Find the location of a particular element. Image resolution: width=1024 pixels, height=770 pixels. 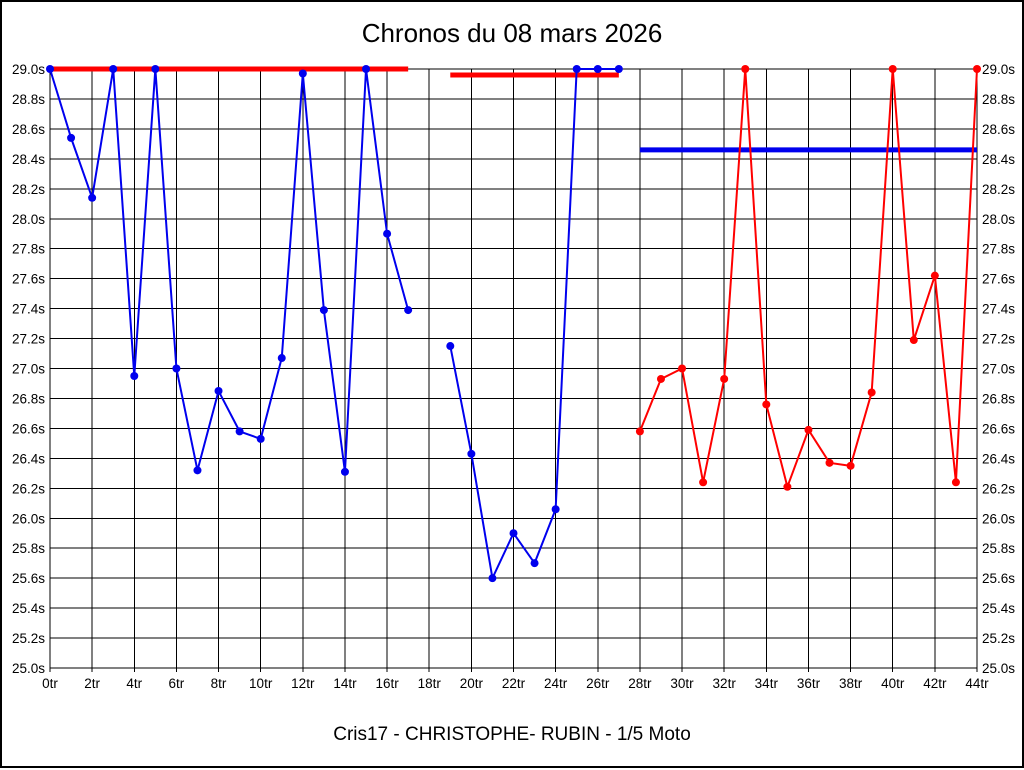

x-tick-label: 6tr is located at coordinates (177, 683).